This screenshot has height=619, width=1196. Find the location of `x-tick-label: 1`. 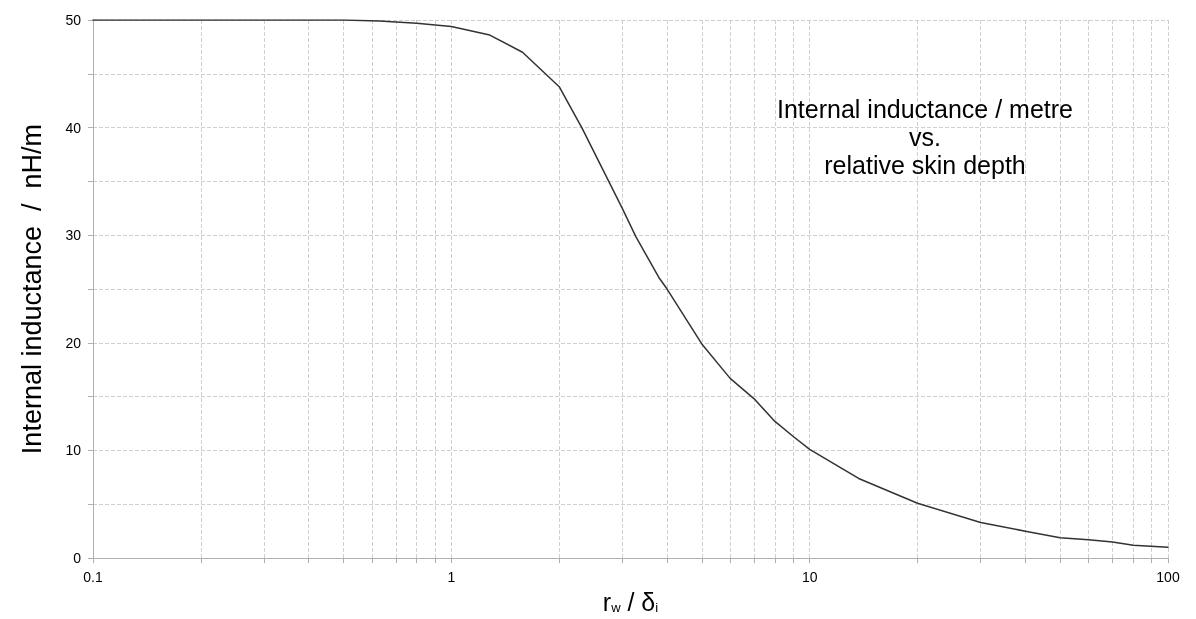

x-tick-label: 1 is located at coordinates (451, 577).